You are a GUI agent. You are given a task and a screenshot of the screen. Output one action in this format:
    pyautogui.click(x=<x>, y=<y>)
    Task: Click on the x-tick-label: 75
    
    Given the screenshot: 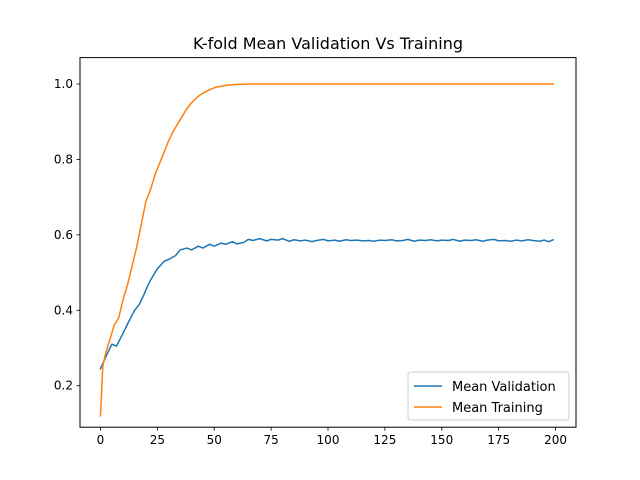 What is the action you would take?
    pyautogui.click(x=270, y=440)
    